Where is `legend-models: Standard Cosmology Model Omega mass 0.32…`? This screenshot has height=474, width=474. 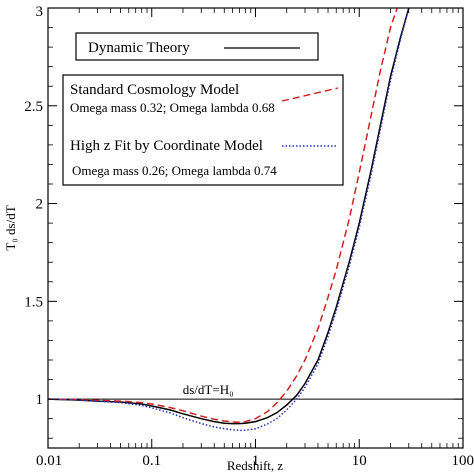 legend-models: Standard Cosmology Model Omega mass 0.32… is located at coordinates (203, 130).